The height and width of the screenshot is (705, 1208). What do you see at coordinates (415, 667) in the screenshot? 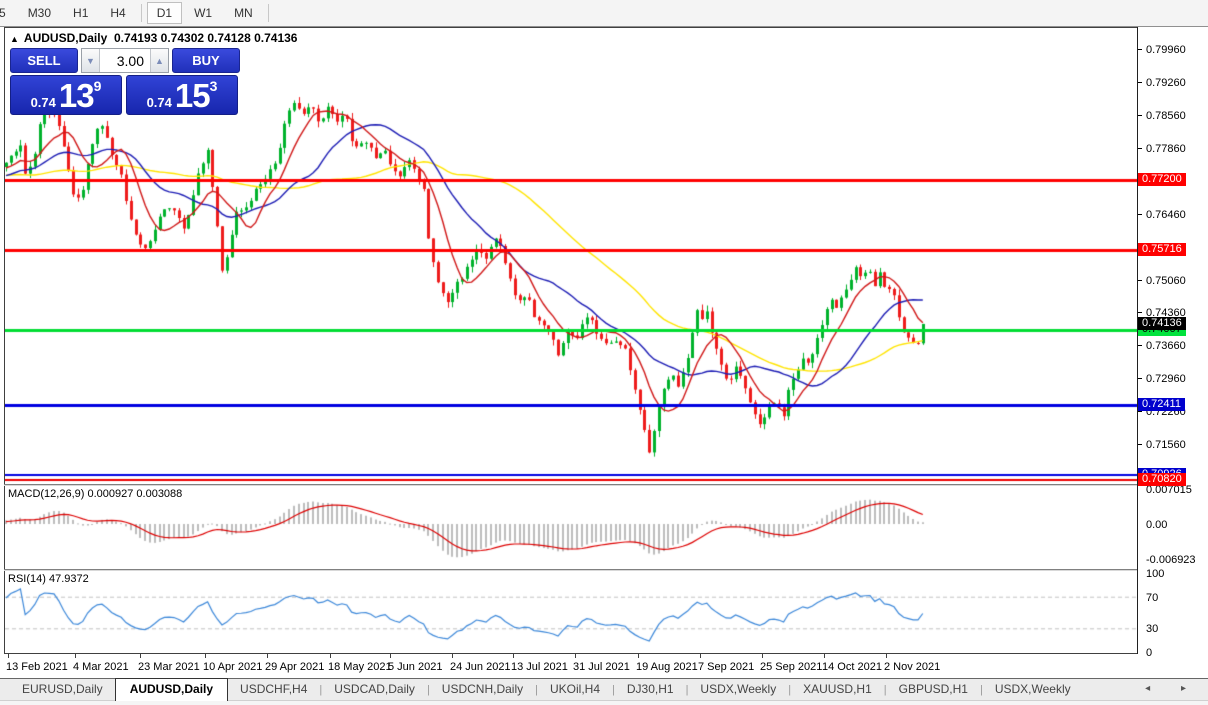
I see `date-axis-label: 5 Jun 2021` at bounding box center [415, 667].